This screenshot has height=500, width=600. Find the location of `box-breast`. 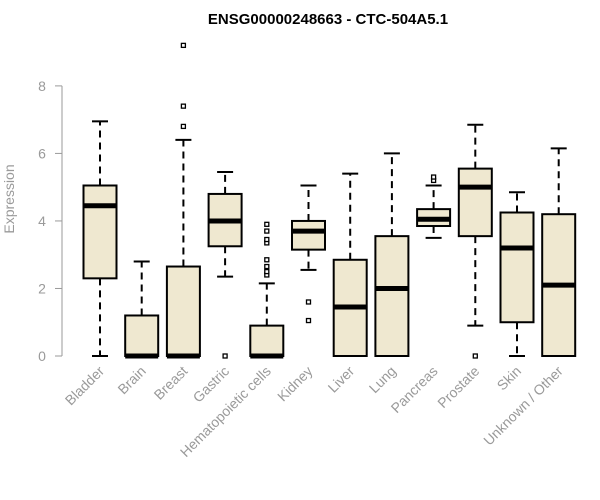

box-breast is located at coordinates (183, 200).